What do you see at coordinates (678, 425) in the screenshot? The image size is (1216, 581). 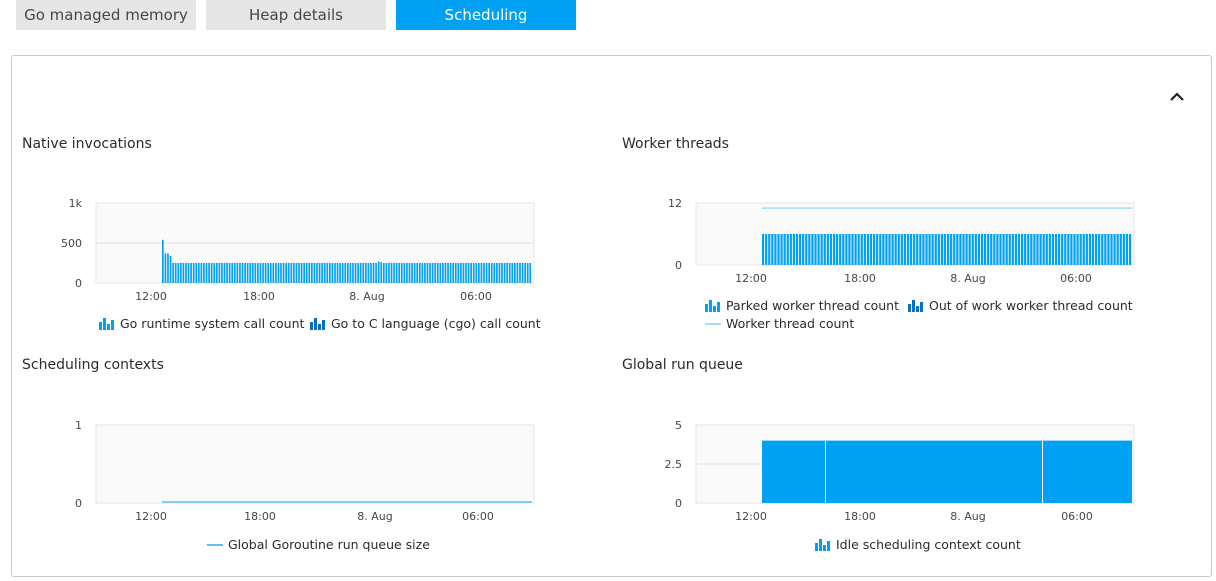 I see `y-tick-label: 5` at bounding box center [678, 425].